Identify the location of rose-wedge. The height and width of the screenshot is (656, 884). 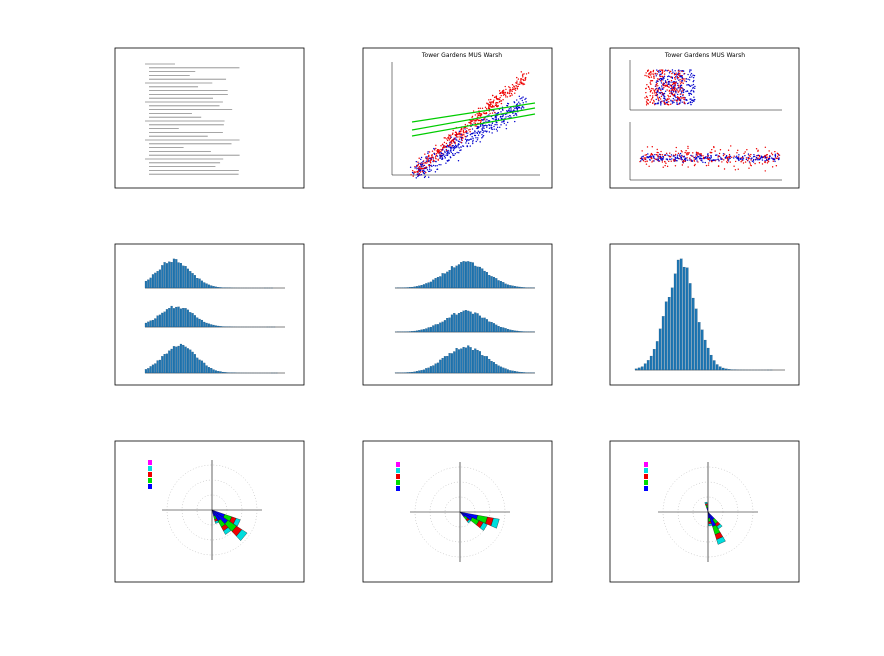
(483, 526).